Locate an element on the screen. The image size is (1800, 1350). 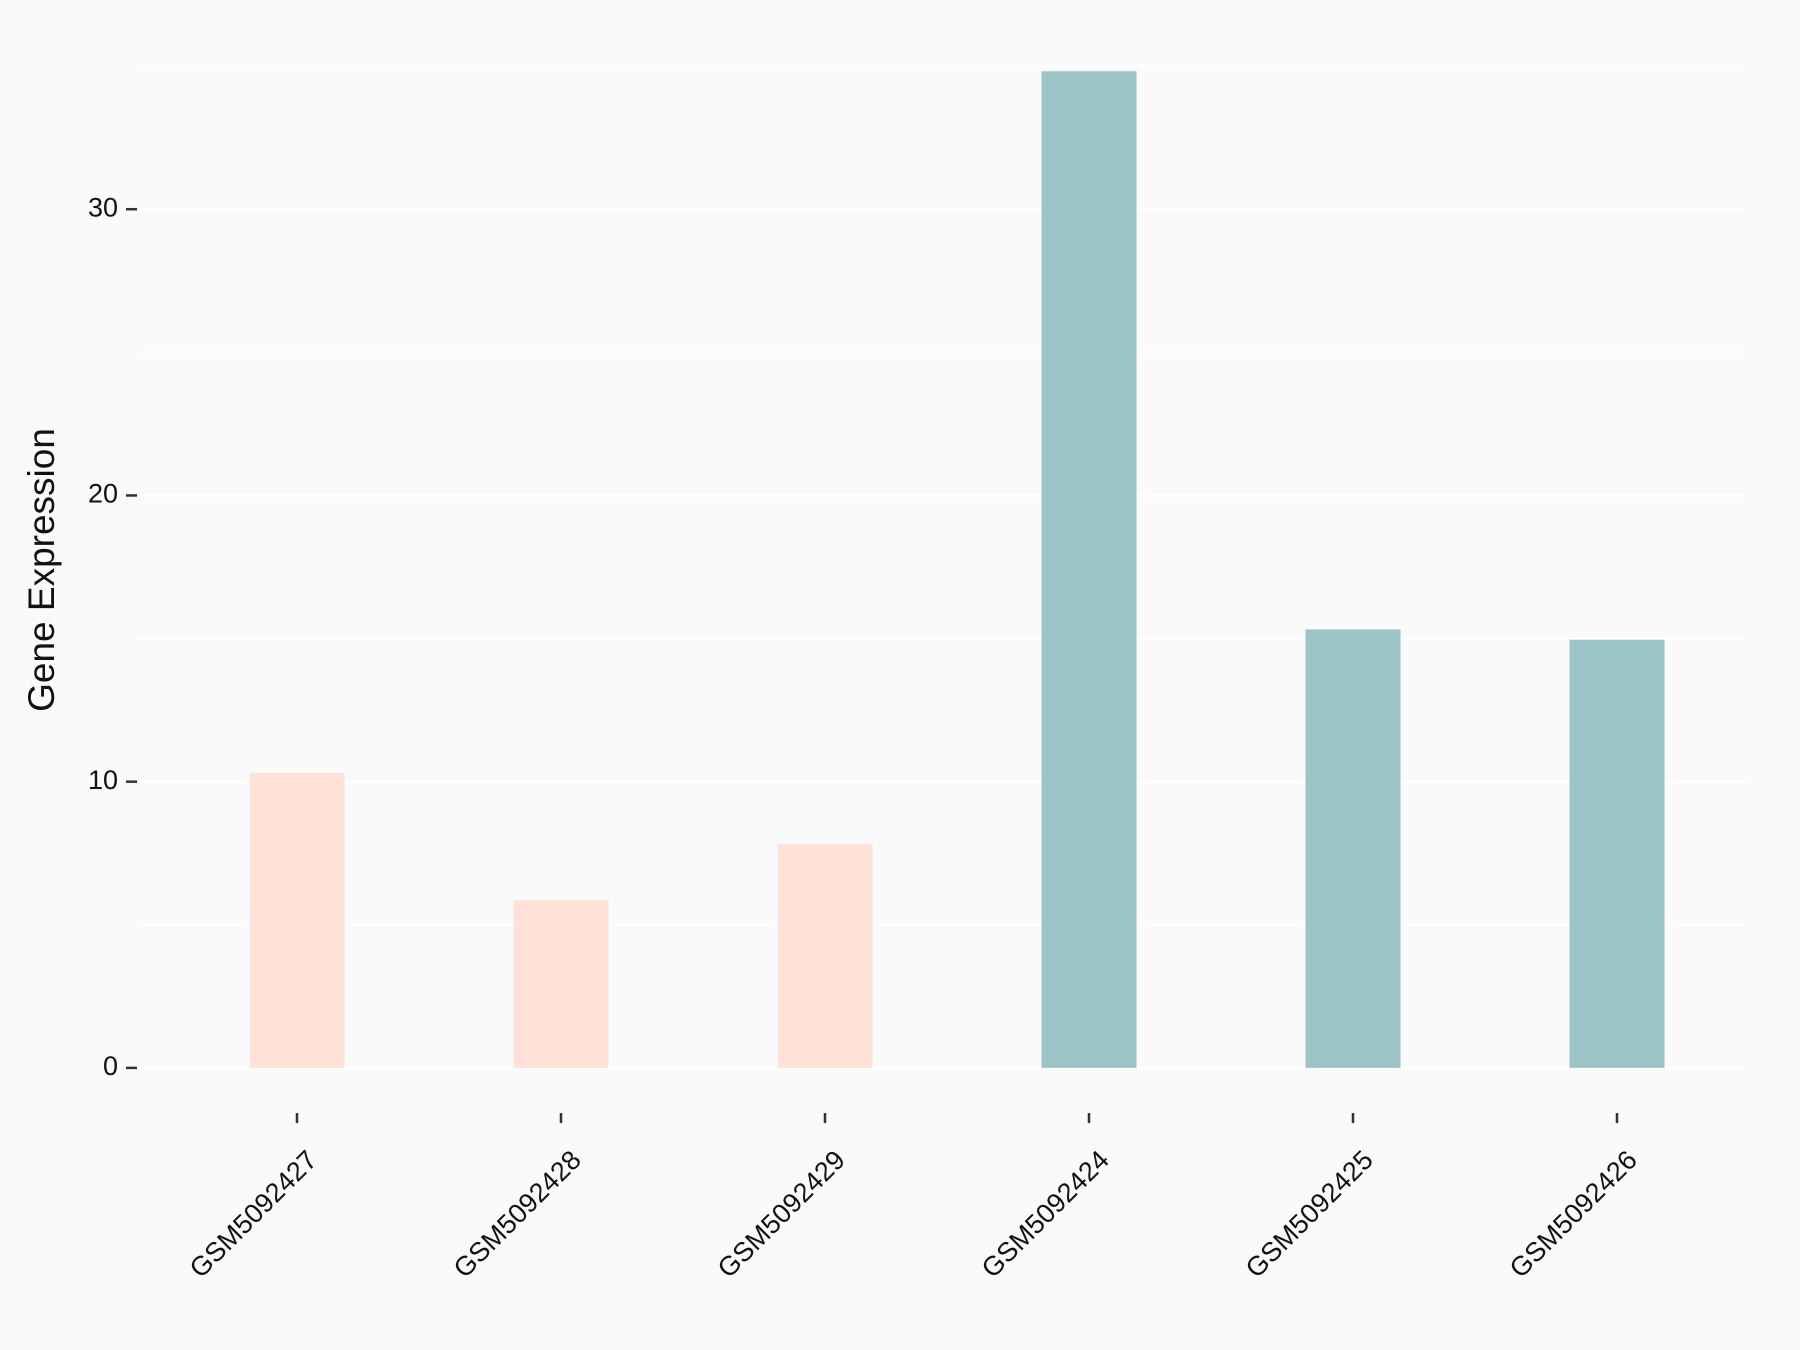
y-tick-label: 30 is located at coordinates (103, 207).